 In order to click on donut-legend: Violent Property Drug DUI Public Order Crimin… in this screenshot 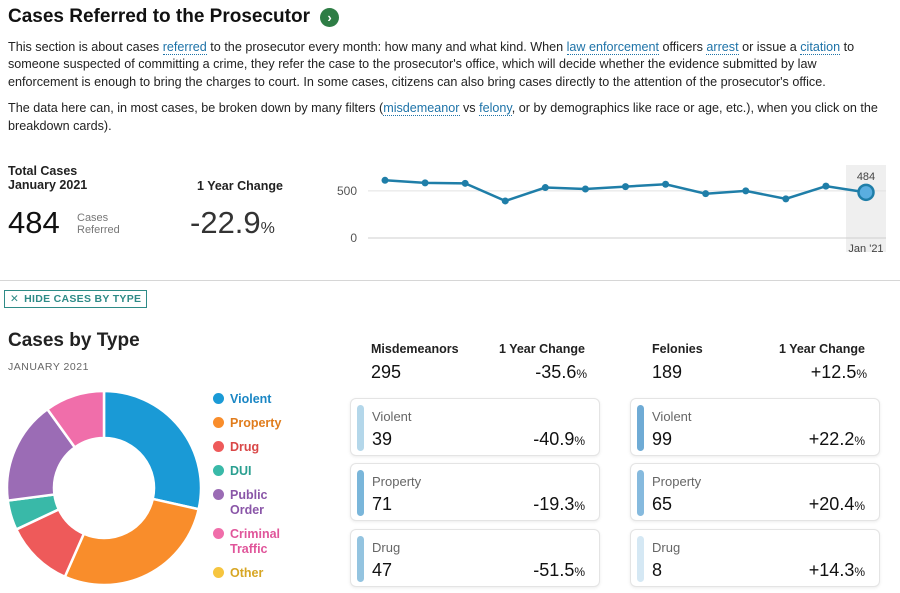, I will do `click(255, 491)`.